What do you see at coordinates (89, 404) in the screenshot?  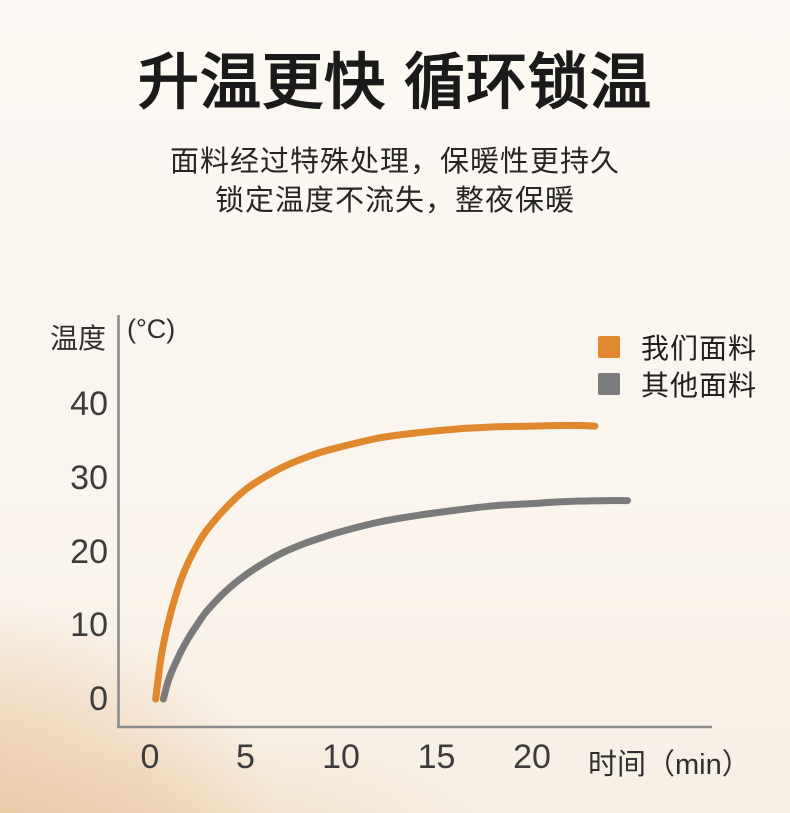 I see `y-tick-label: 40` at bounding box center [89, 404].